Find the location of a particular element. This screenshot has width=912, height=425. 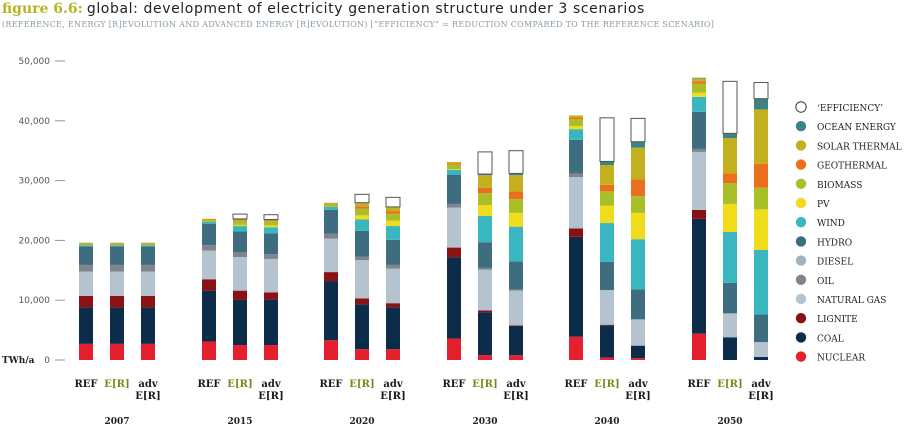

bar-segment-ocean-energy is located at coordinates (485, 175).